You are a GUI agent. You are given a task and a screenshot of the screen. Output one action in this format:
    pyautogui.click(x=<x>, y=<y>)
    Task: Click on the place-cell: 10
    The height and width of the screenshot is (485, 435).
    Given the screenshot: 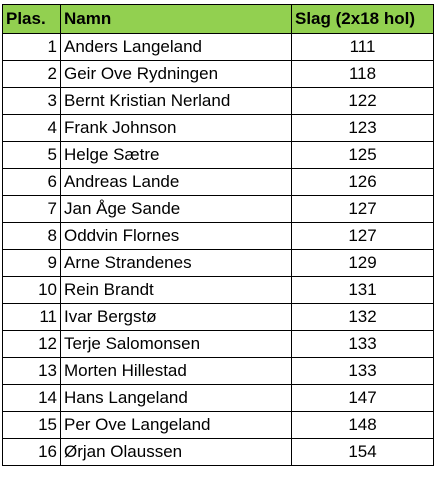 What is the action you would take?
    pyautogui.click(x=31, y=290)
    